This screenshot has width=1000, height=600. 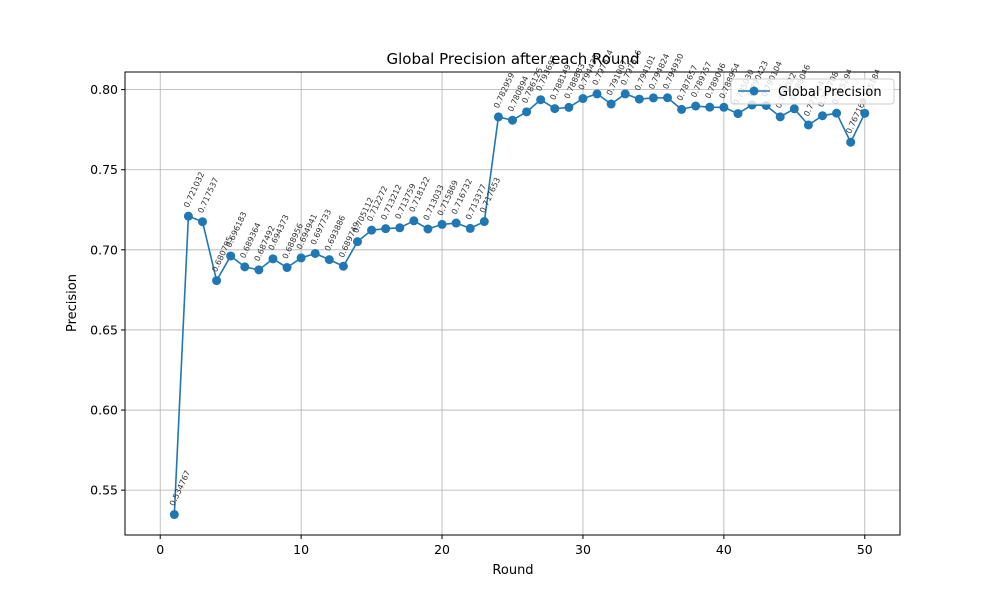 I want to click on x-tick-label: 40, so click(x=724, y=549).